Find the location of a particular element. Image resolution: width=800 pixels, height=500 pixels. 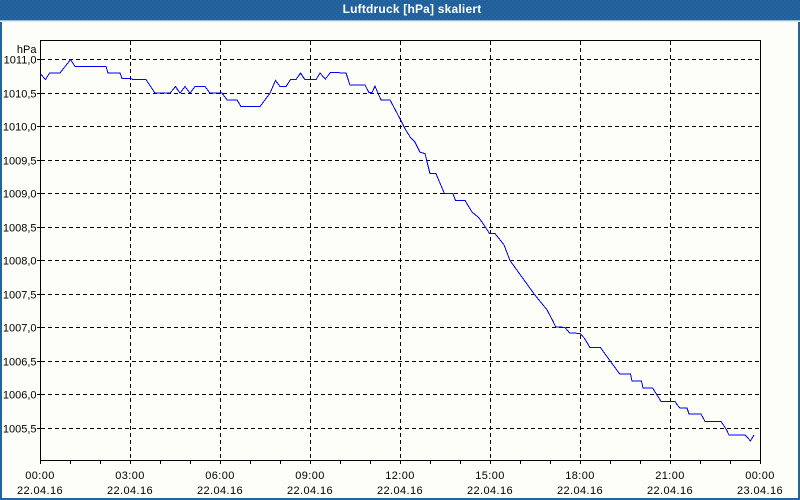

svg-text: 09:00 is located at coordinates (310, 476).